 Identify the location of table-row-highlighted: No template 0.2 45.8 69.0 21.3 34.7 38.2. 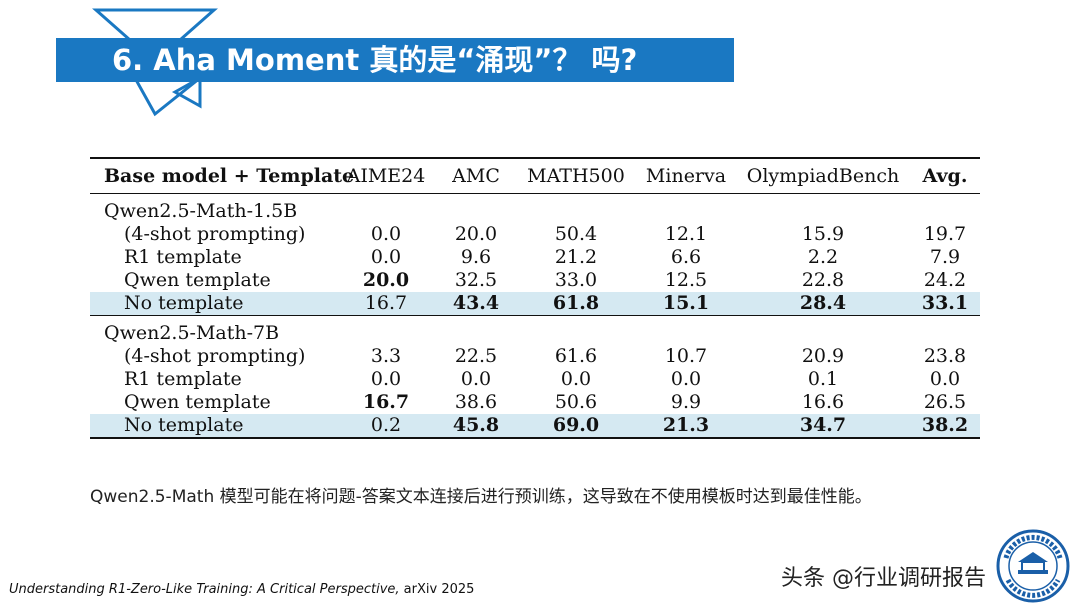
(535, 426).